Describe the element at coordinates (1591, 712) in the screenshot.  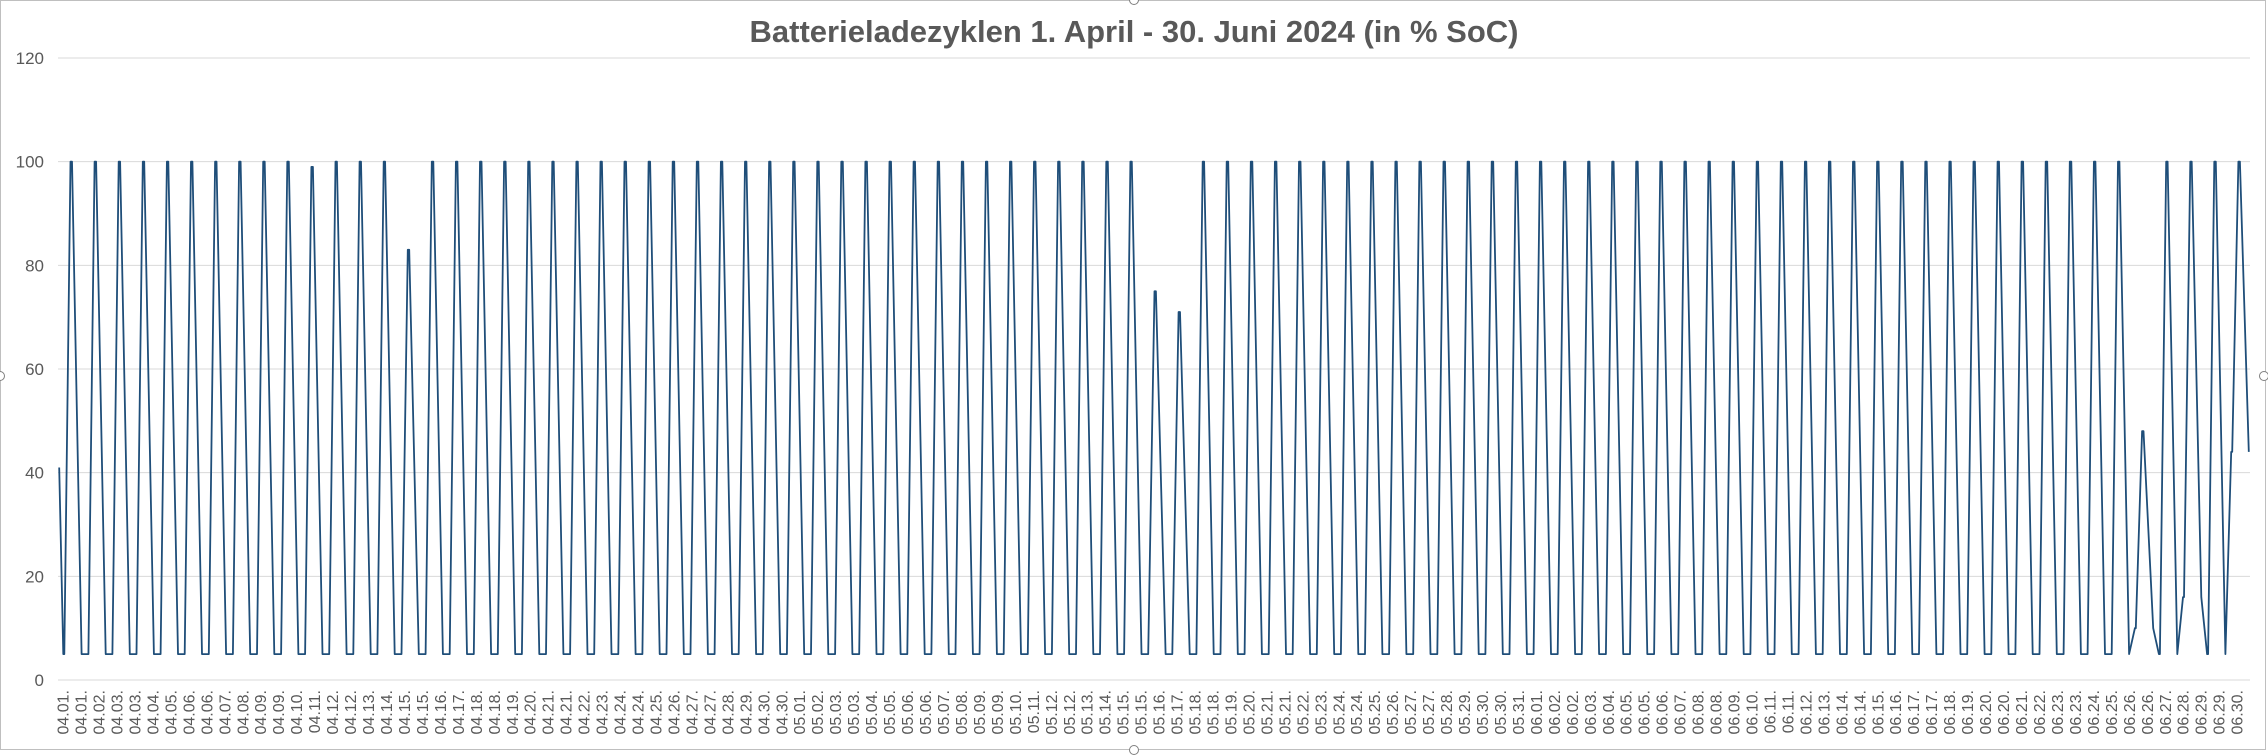
I see `x-tick-label: 06.03.` at that location.